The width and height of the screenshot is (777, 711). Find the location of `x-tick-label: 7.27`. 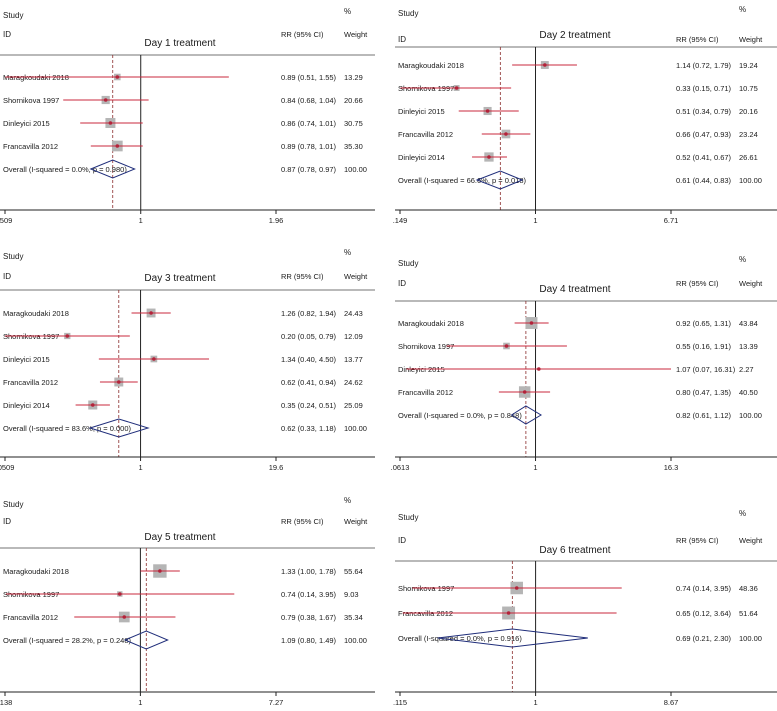

x-tick-label: 7.27 is located at coordinates (276, 702).